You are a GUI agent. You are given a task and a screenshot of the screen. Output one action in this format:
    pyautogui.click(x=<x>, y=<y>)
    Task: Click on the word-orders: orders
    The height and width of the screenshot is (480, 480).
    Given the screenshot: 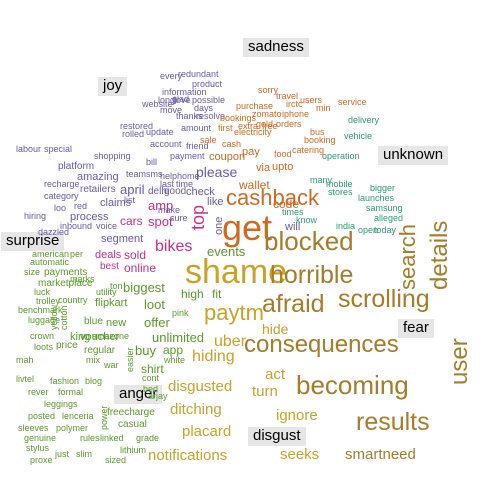 What is the action you would take?
    pyautogui.click(x=289, y=124)
    